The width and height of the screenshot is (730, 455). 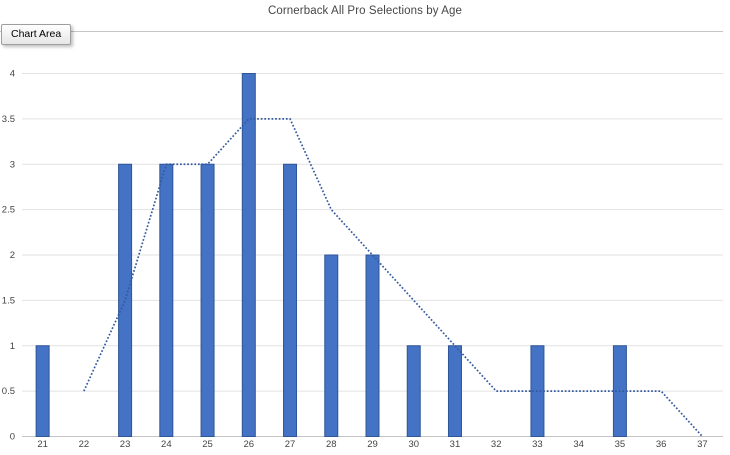 What do you see at coordinates (12, 346) in the screenshot?
I see `y-tick-label: 1` at bounding box center [12, 346].